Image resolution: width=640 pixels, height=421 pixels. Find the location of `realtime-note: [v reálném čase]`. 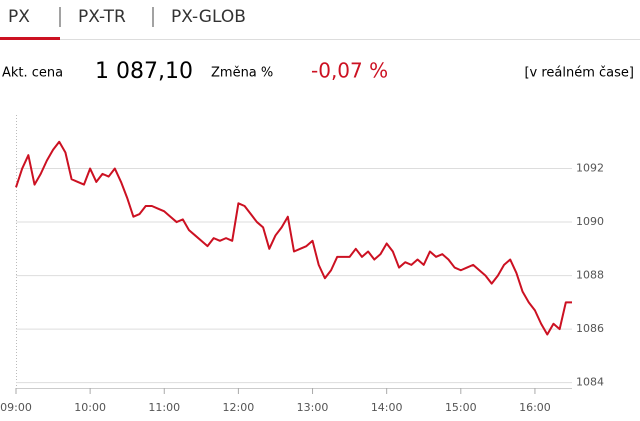

realtime-note: [v reálném čase] is located at coordinates (579, 73).